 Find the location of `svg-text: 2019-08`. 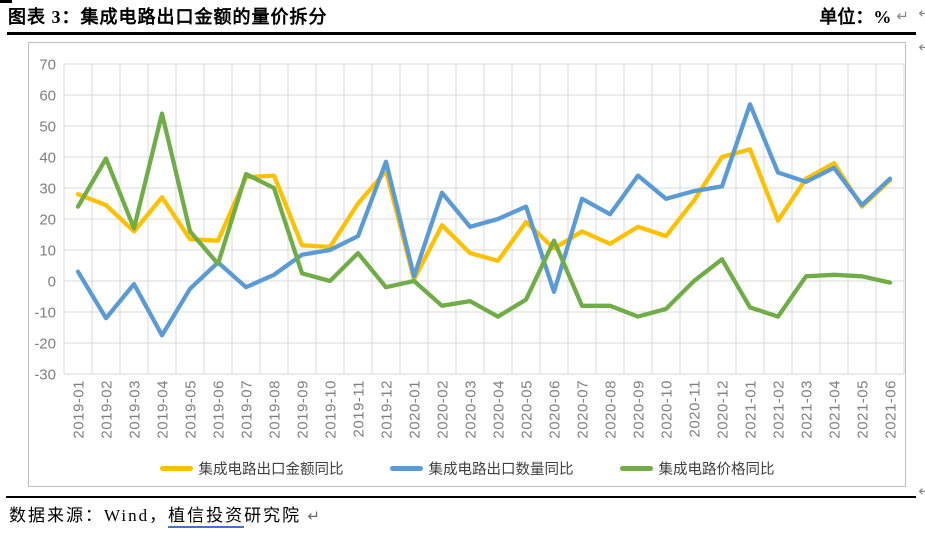

svg-text: 2019-08 is located at coordinates (275, 409).